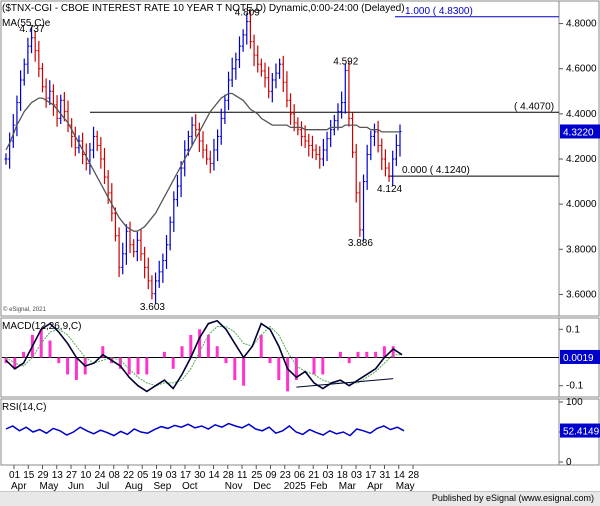 The height and width of the screenshot is (506, 600). Describe the element at coordinates (345, 62) in the screenshot. I see `price-annotation: 4.592` at that location.